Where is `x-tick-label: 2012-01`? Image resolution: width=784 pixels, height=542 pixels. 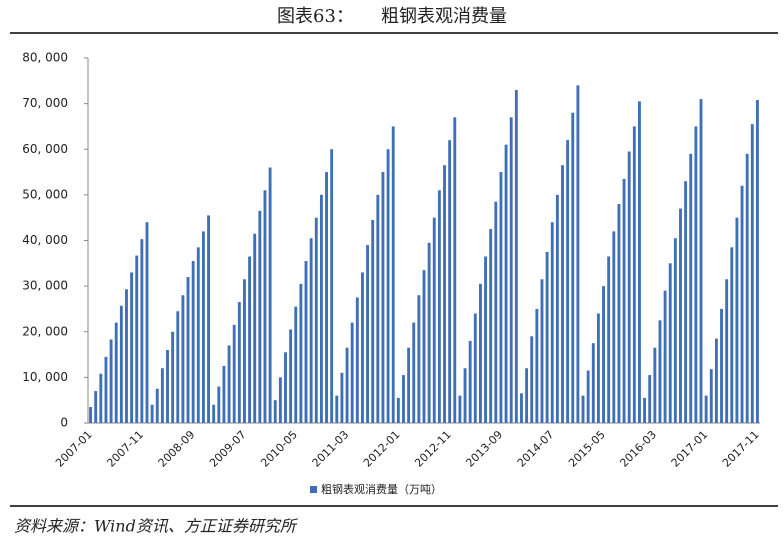
x-tick-label: 2012-01 is located at coordinates (382, 449).